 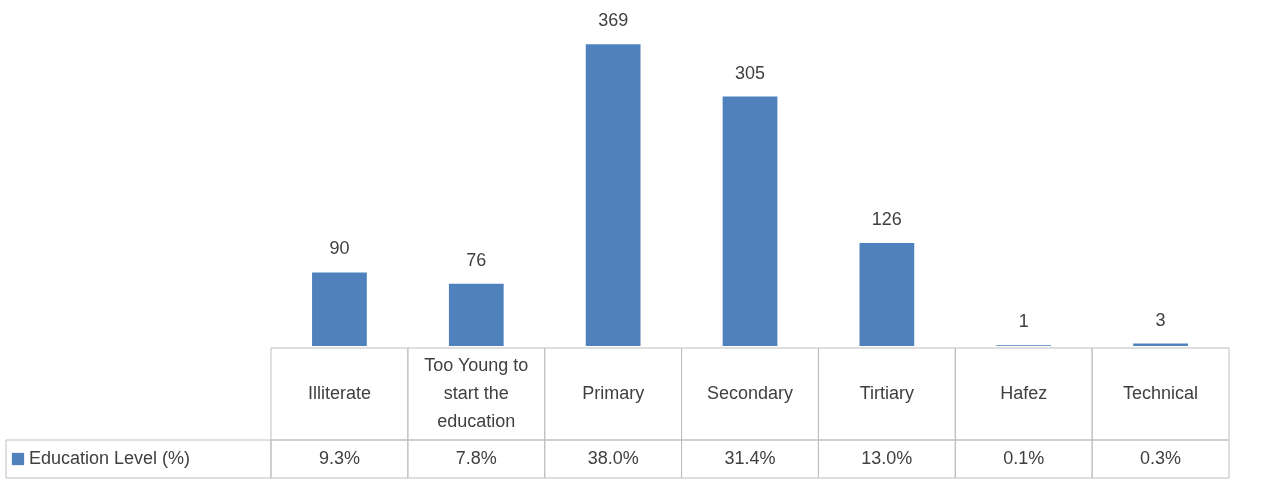 I want to click on data-label: 369, so click(x=613, y=20).